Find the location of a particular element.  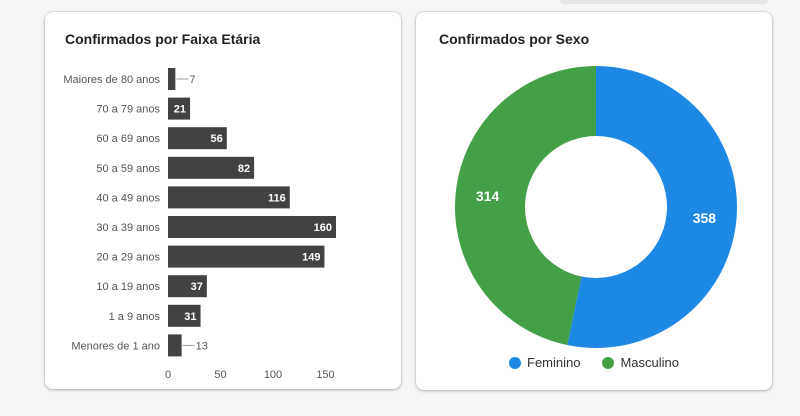

legend-item-masculino: Masculino is located at coordinates (640, 362).